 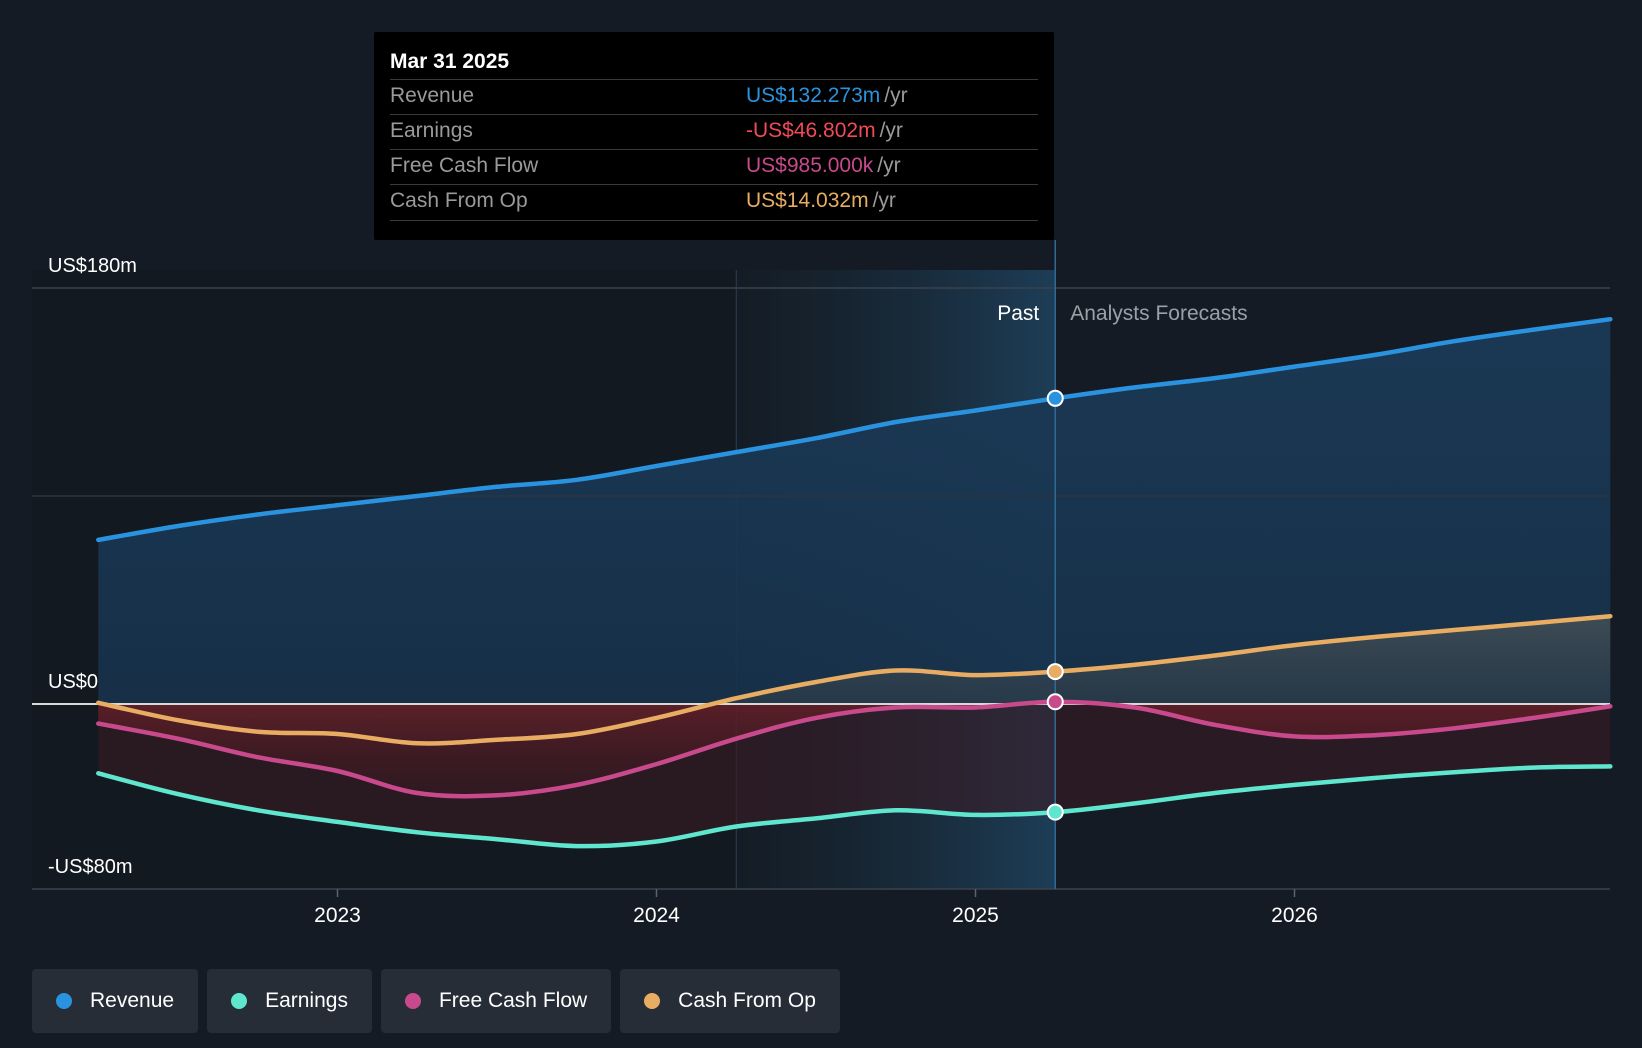 I want to click on y-tick-label: US$180m, so click(x=92, y=266).